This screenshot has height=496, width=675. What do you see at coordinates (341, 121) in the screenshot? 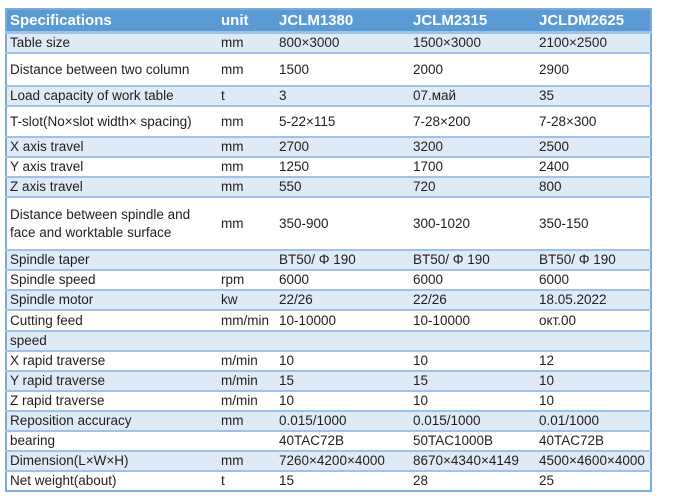
I see `value-cell: 5-22×115` at bounding box center [341, 121].